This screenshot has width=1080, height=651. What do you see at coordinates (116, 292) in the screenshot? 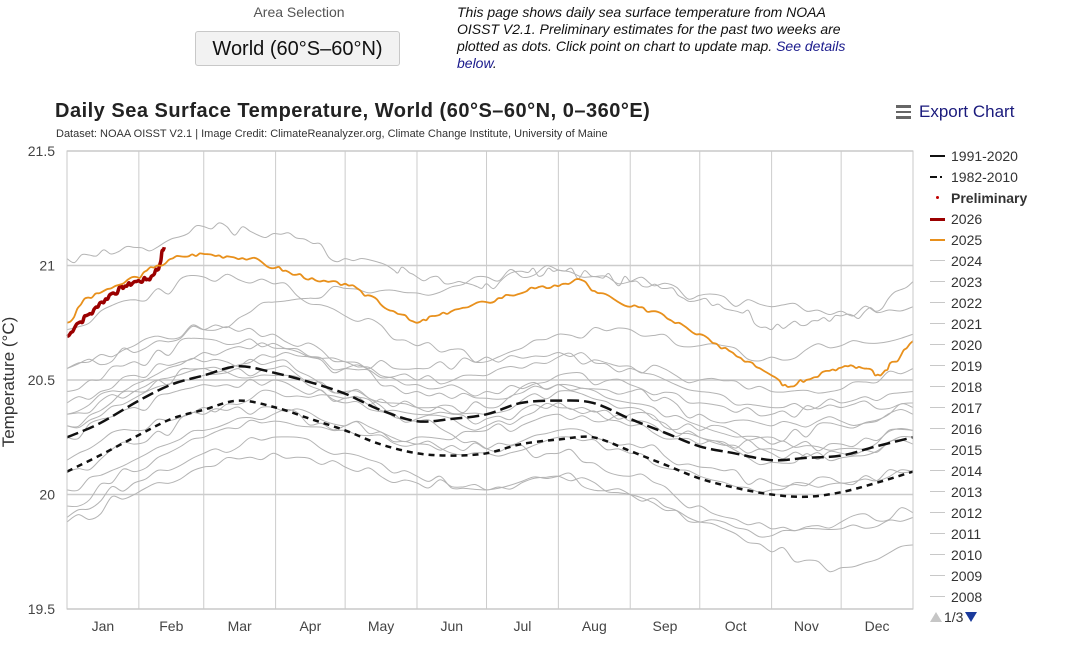
I see `series-line-2026` at bounding box center [116, 292].